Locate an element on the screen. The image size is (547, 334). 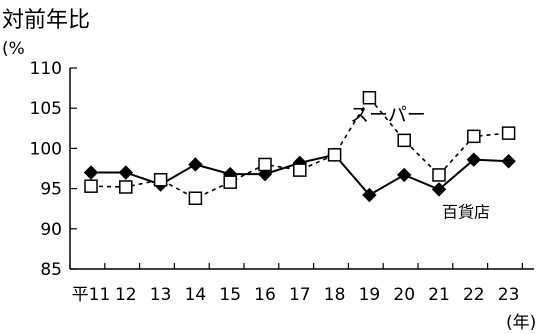
y-tick-label: 95 is located at coordinates (51, 190).